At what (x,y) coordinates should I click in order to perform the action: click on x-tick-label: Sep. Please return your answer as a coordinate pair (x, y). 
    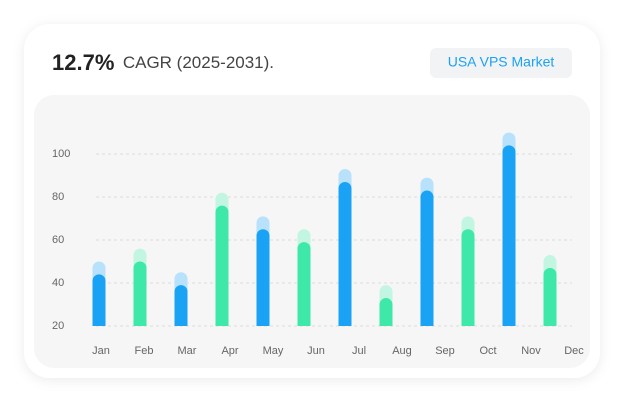
    Looking at the image, I should click on (445, 351).